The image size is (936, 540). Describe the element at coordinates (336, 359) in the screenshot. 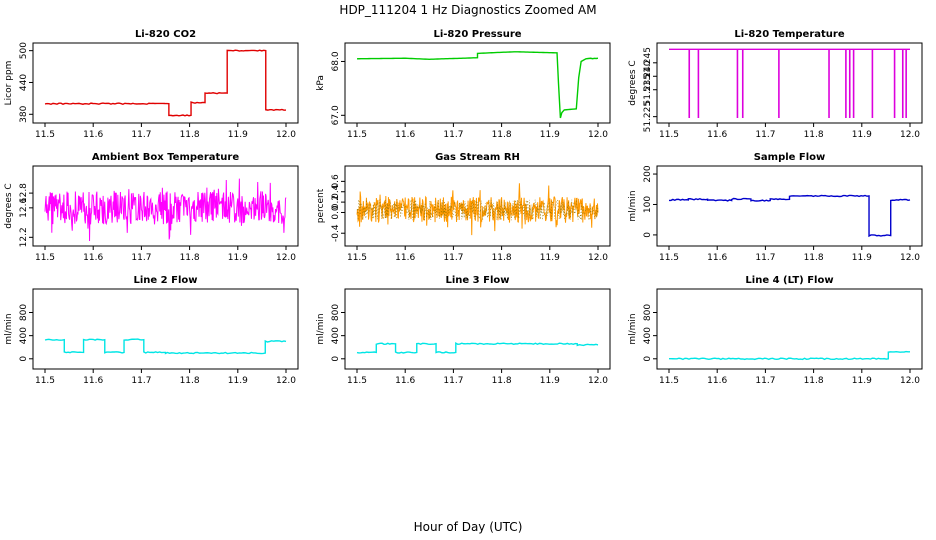

I see `y-tick-label: 0` at that location.